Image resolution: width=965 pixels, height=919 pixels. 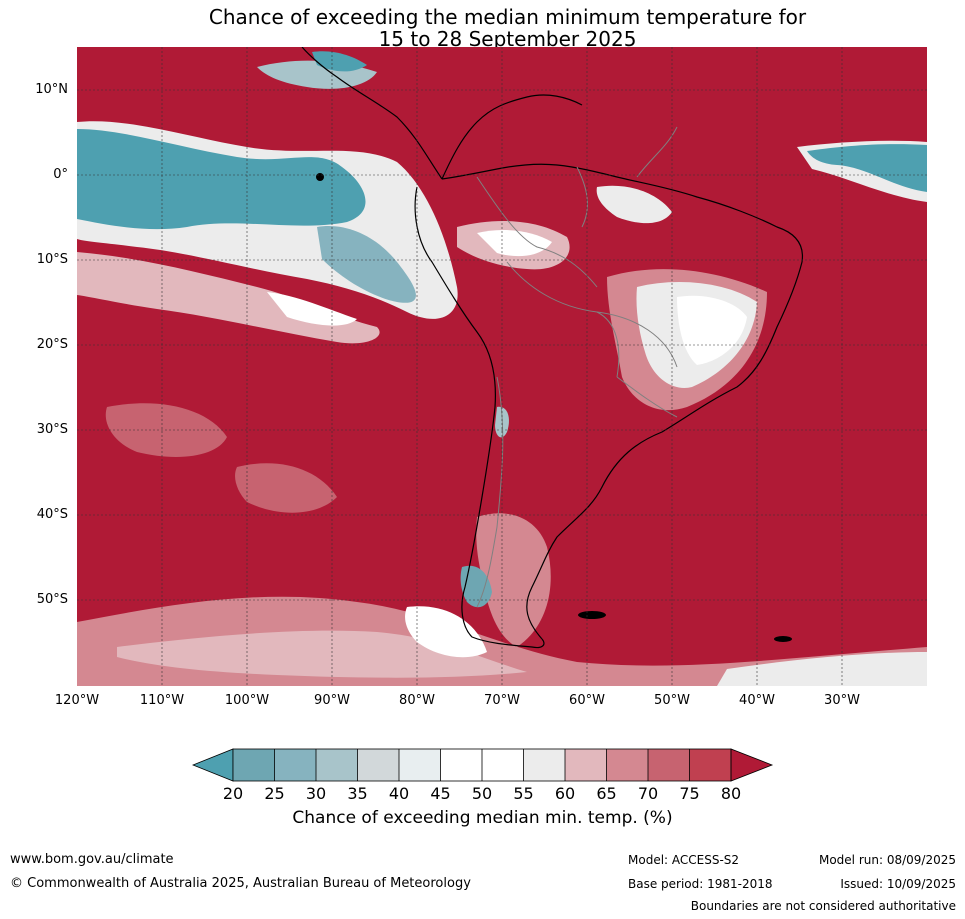 I want to click on colorbar-arrow-high, so click(x=752, y=765).